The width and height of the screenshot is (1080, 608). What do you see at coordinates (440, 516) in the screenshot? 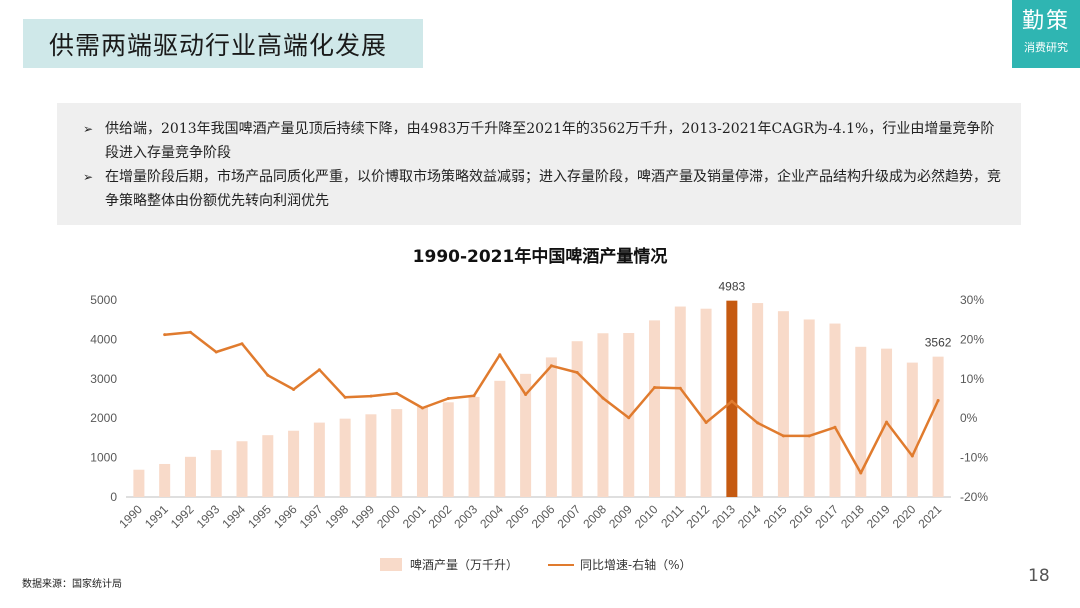
I see `x-tick-label: 2002` at bounding box center [440, 516].